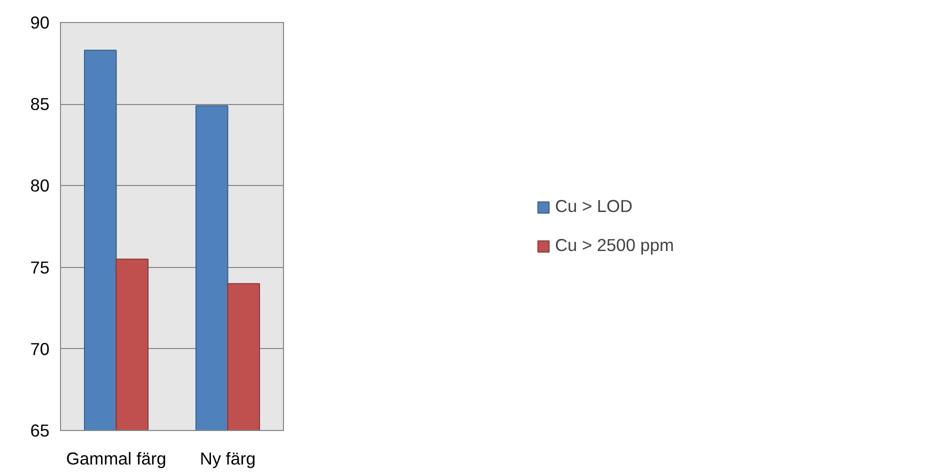  I want to click on y-tick-label: 80, so click(40, 186).